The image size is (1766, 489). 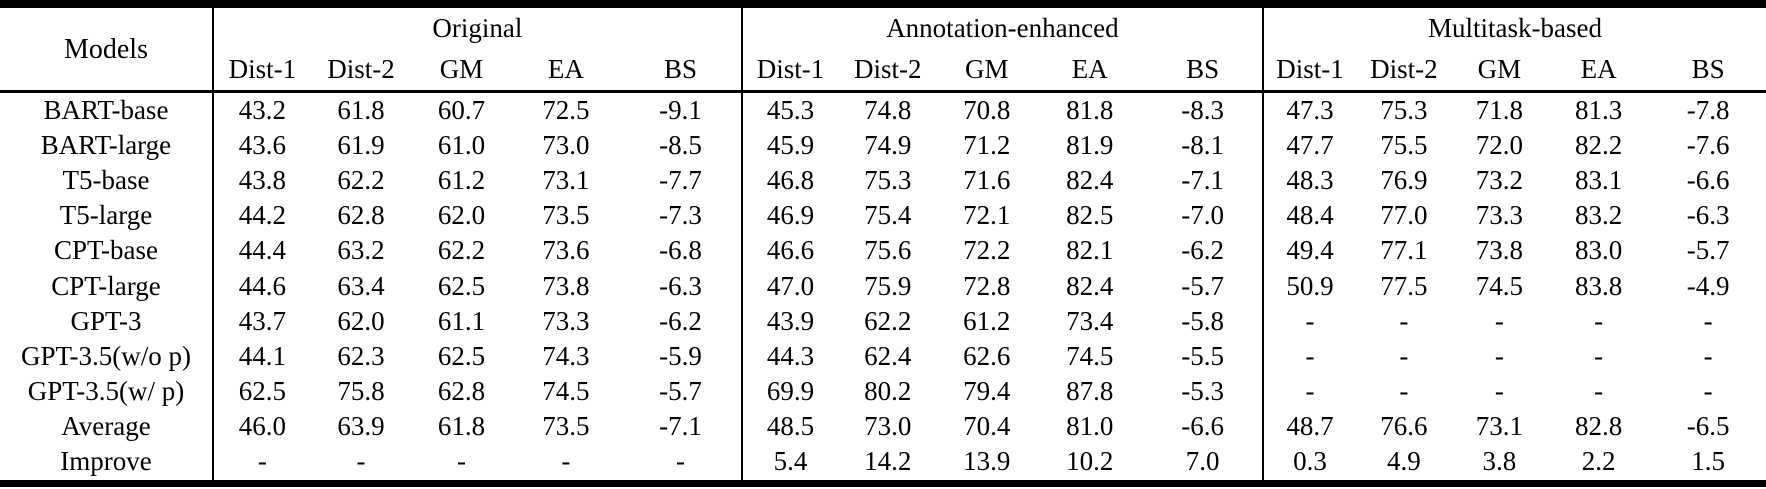 What do you see at coordinates (106, 180) in the screenshot?
I see `model-name-cell: T5-base` at bounding box center [106, 180].